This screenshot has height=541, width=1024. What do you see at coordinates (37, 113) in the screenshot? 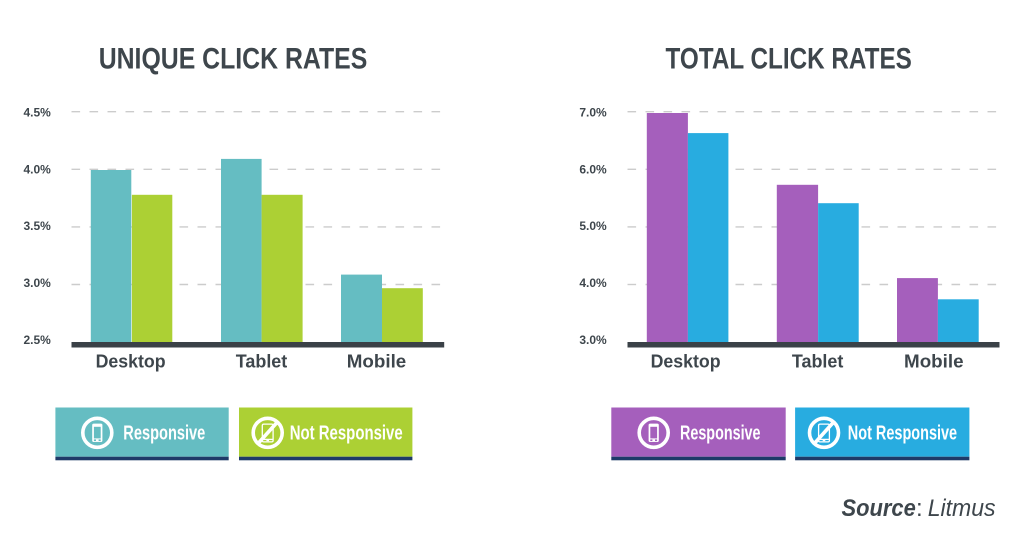
I see `svg-text: 4.5%` at bounding box center [37, 113].